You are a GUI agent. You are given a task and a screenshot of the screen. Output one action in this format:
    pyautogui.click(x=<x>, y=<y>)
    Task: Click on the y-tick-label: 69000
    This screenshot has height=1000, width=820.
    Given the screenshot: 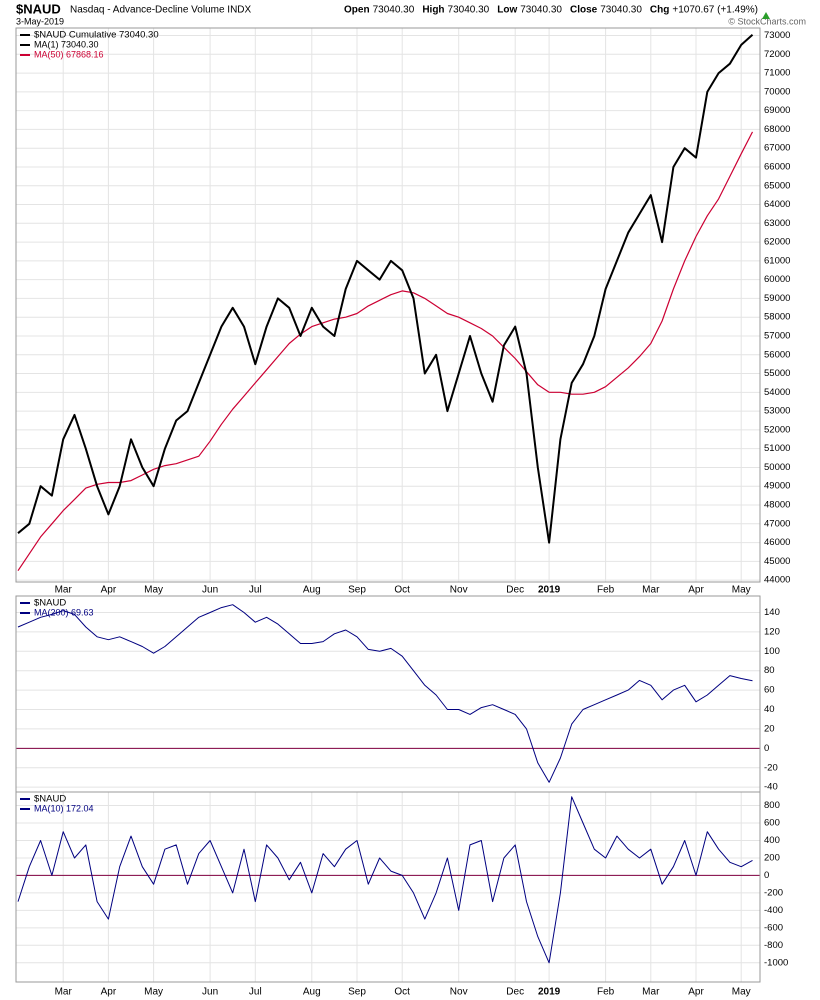 What is the action you would take?
    pyautogui.click(x=777, y=110)
    